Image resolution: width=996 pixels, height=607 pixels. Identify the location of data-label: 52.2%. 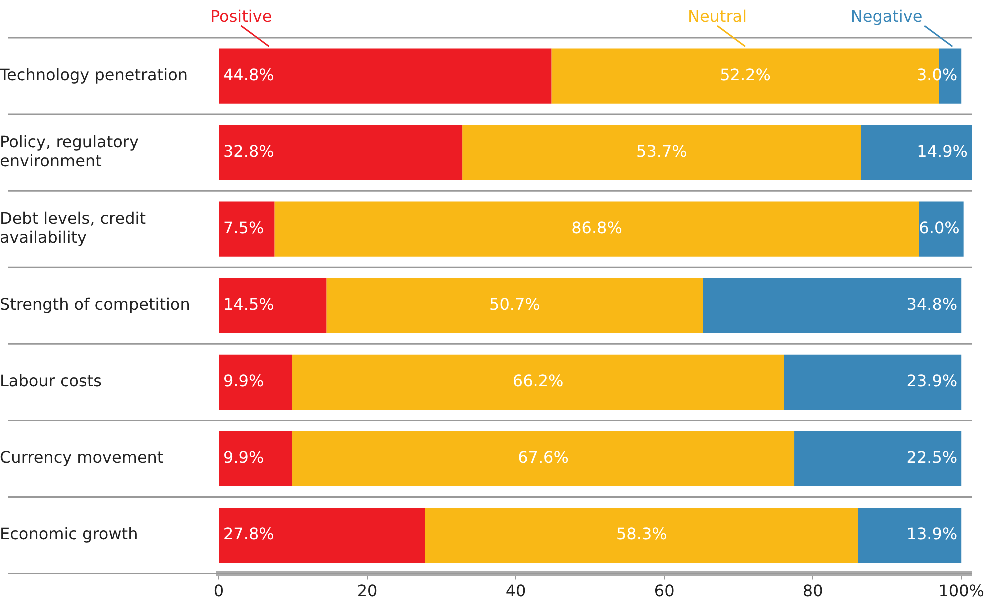
(745, 74).